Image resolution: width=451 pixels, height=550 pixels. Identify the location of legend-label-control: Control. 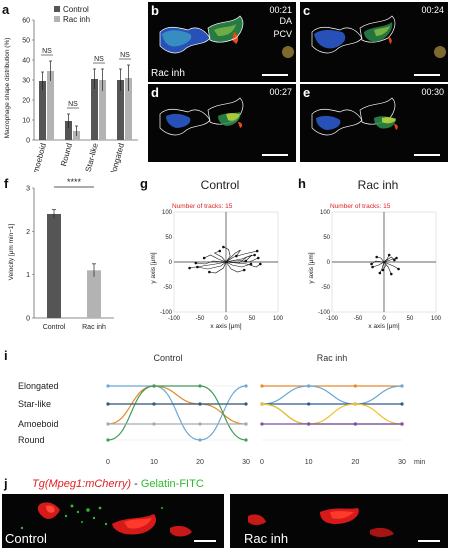
(76, 9).